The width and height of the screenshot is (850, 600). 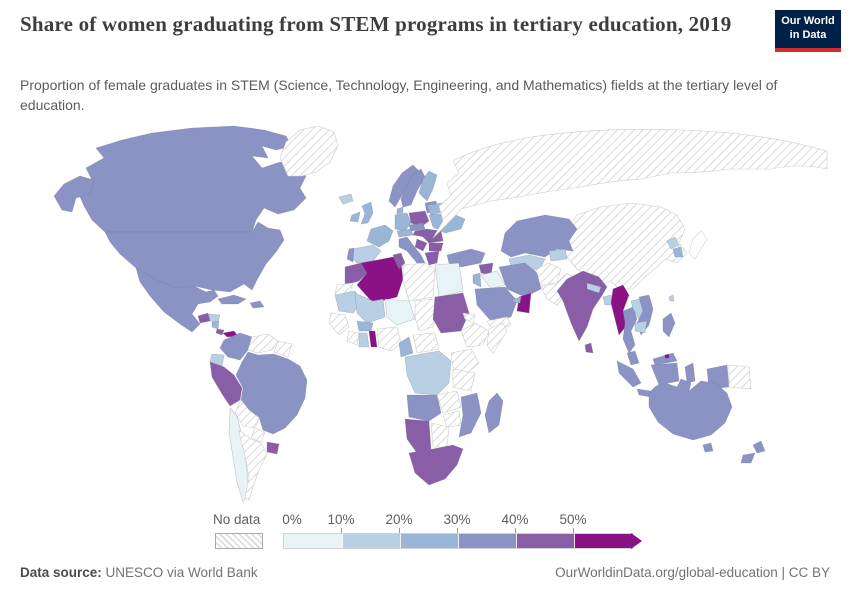 What do you see at coordinates (177, 300) in the screenshot?
I see `country-mexico` at bounding box center [177, 300].